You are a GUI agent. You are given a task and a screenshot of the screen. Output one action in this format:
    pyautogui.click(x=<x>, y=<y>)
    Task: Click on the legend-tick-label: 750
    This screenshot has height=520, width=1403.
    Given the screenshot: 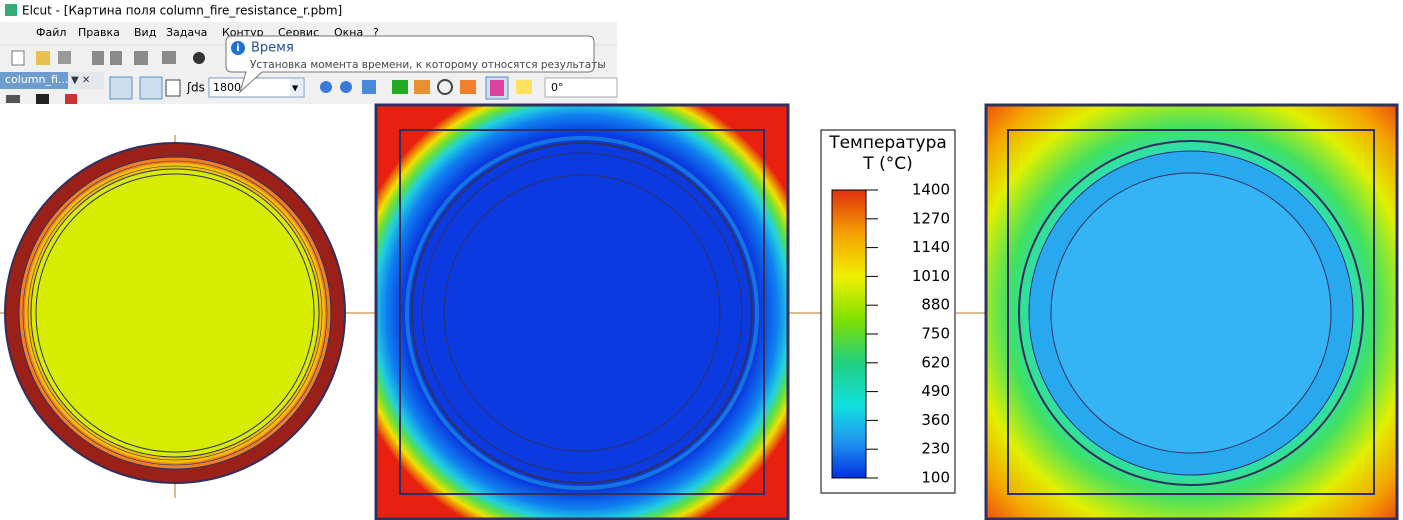 What is the action you would take?
    pyautogui.click(x=935, y=334)
    